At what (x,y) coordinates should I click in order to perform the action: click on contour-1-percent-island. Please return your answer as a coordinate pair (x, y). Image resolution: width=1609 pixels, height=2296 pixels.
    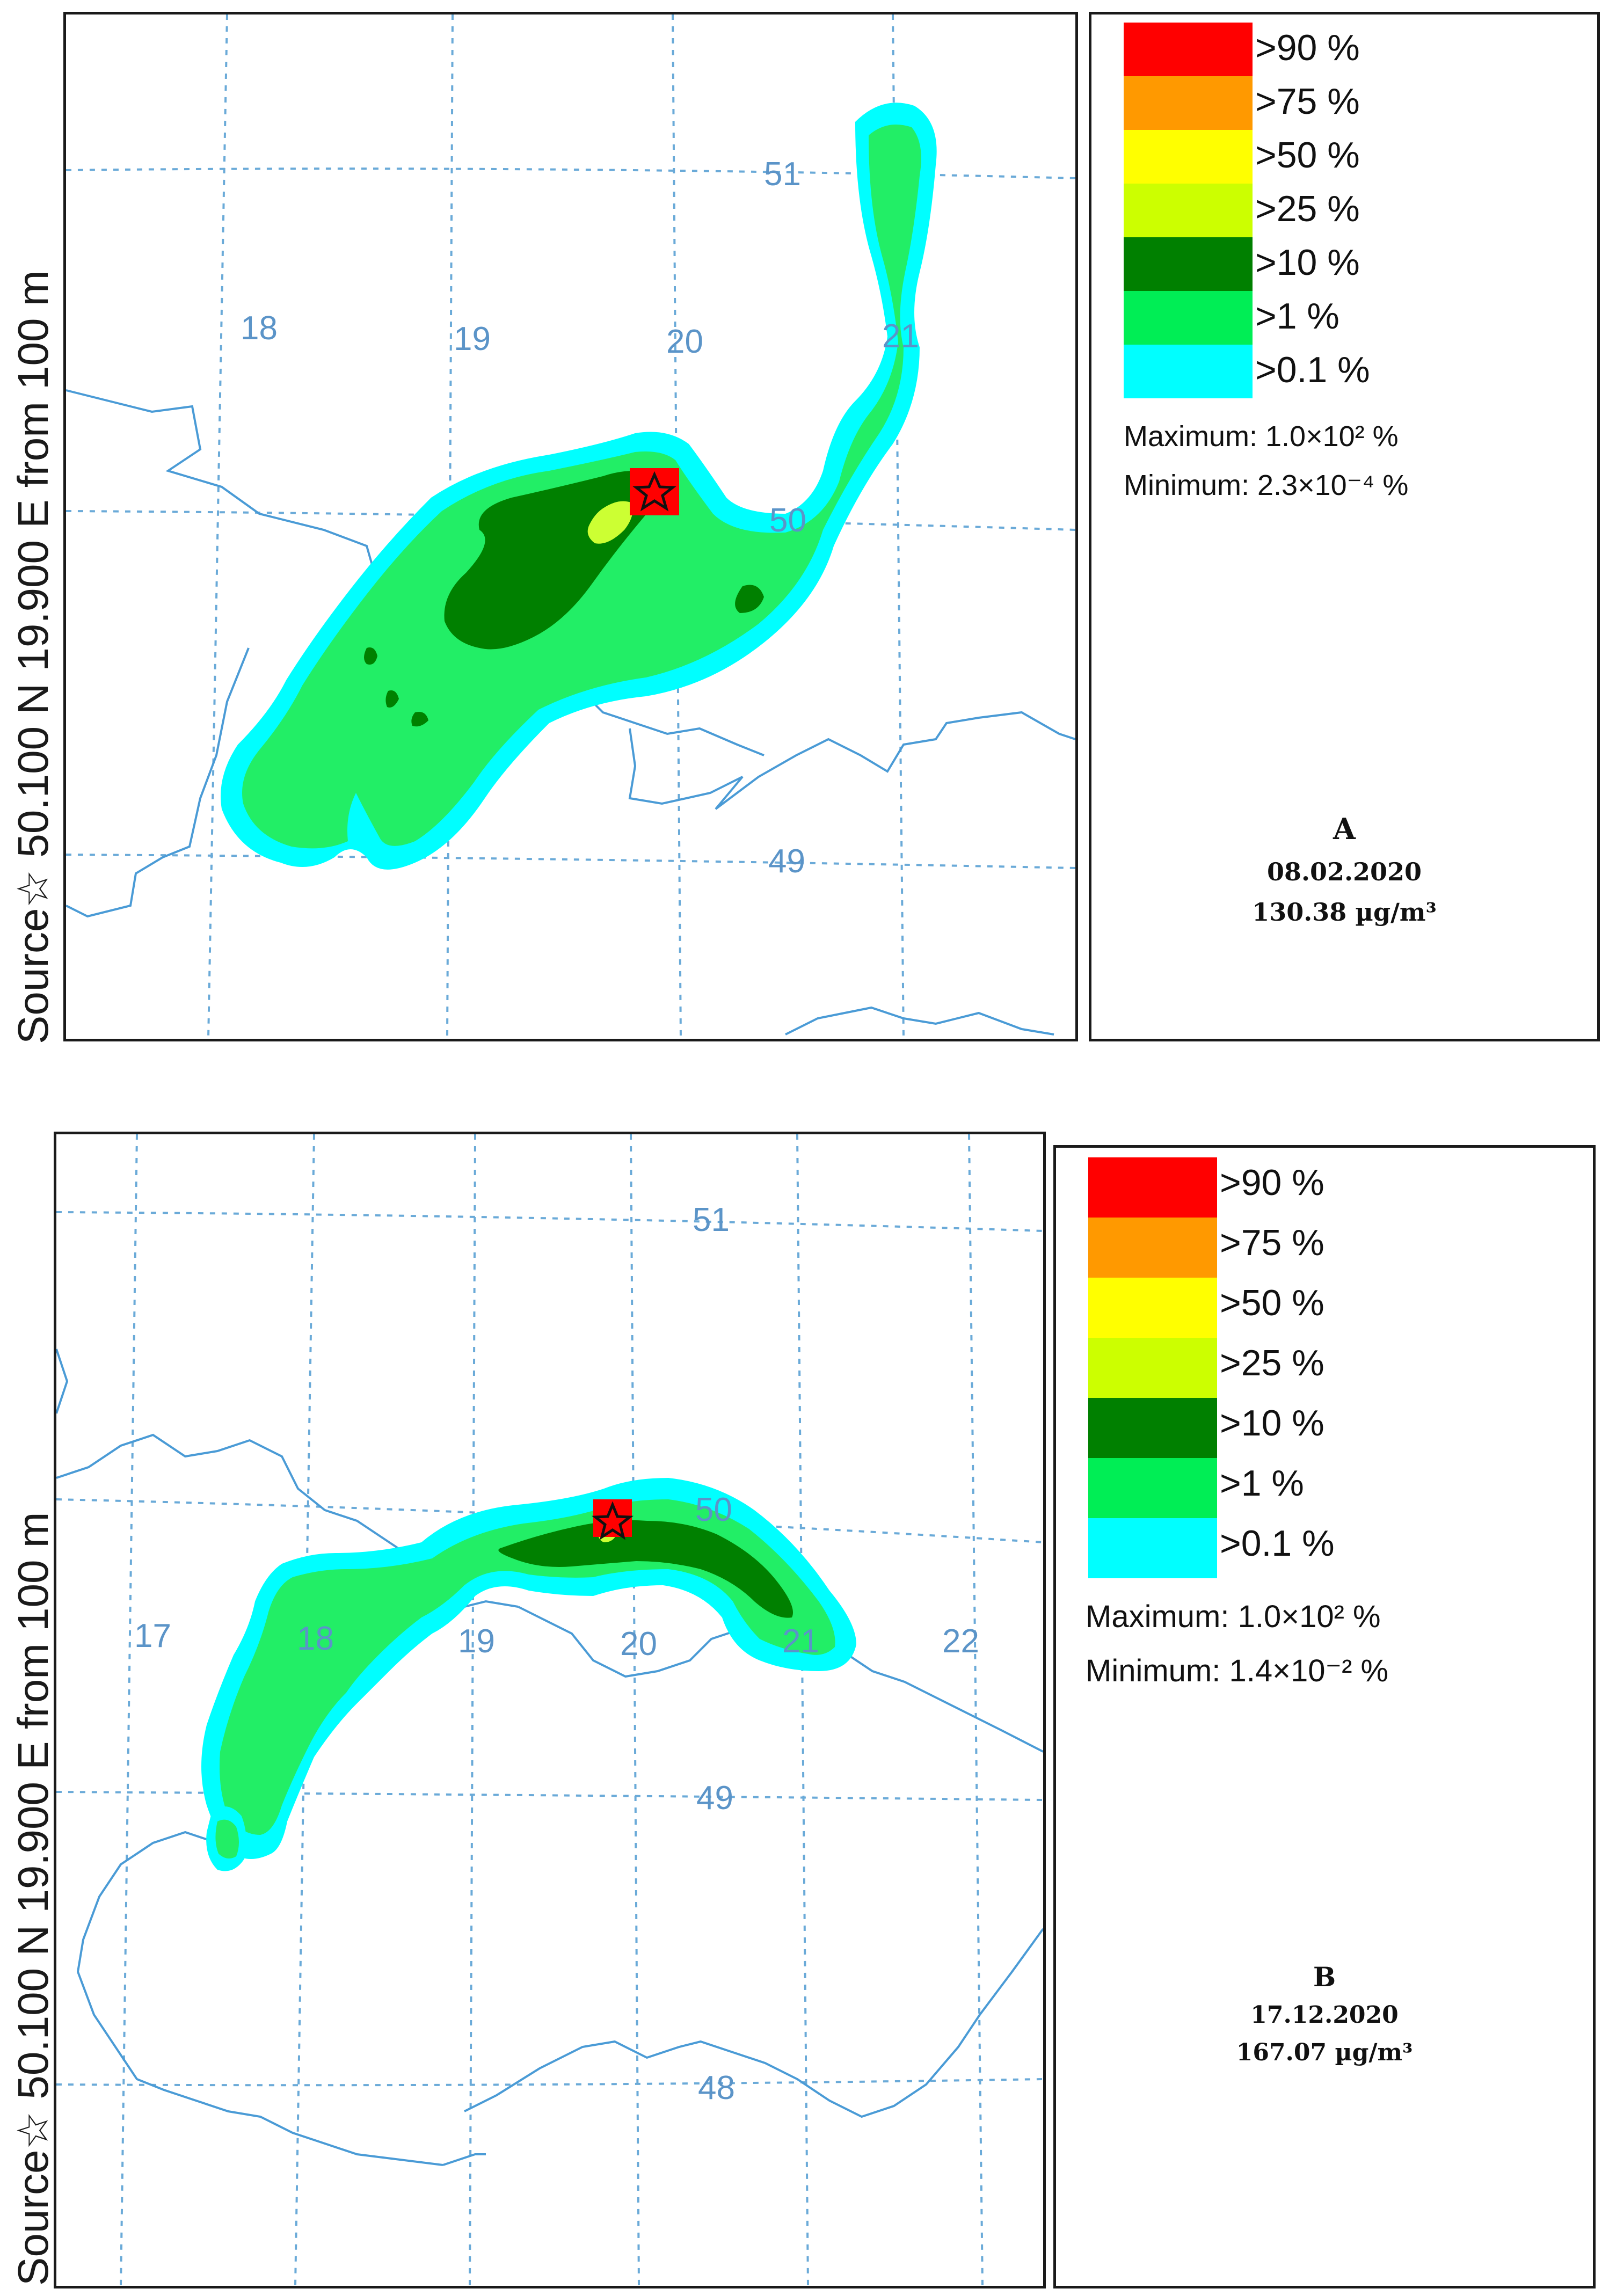
    Looking at the image, I should click on (227, 1838).